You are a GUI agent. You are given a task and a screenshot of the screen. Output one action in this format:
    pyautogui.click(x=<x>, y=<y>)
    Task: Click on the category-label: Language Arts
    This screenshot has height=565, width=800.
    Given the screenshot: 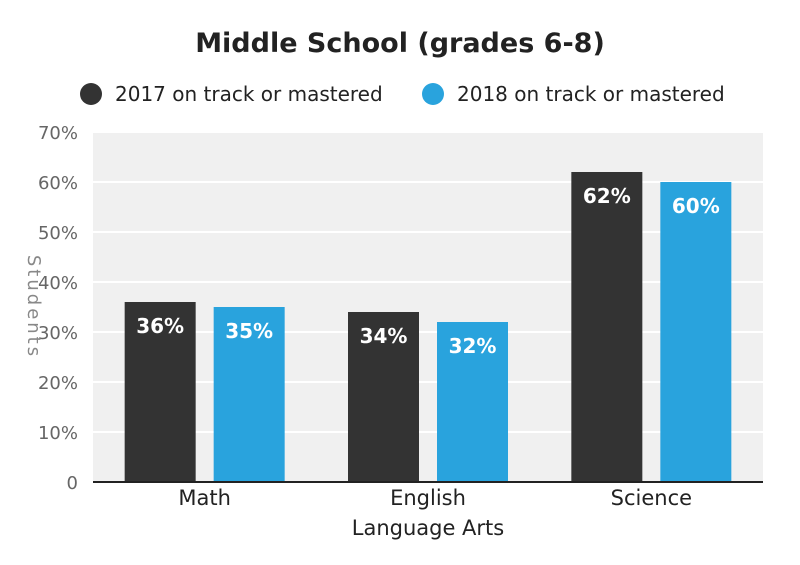 What is the action you would take?
    pyautogui.click(x=428, y=528)
    